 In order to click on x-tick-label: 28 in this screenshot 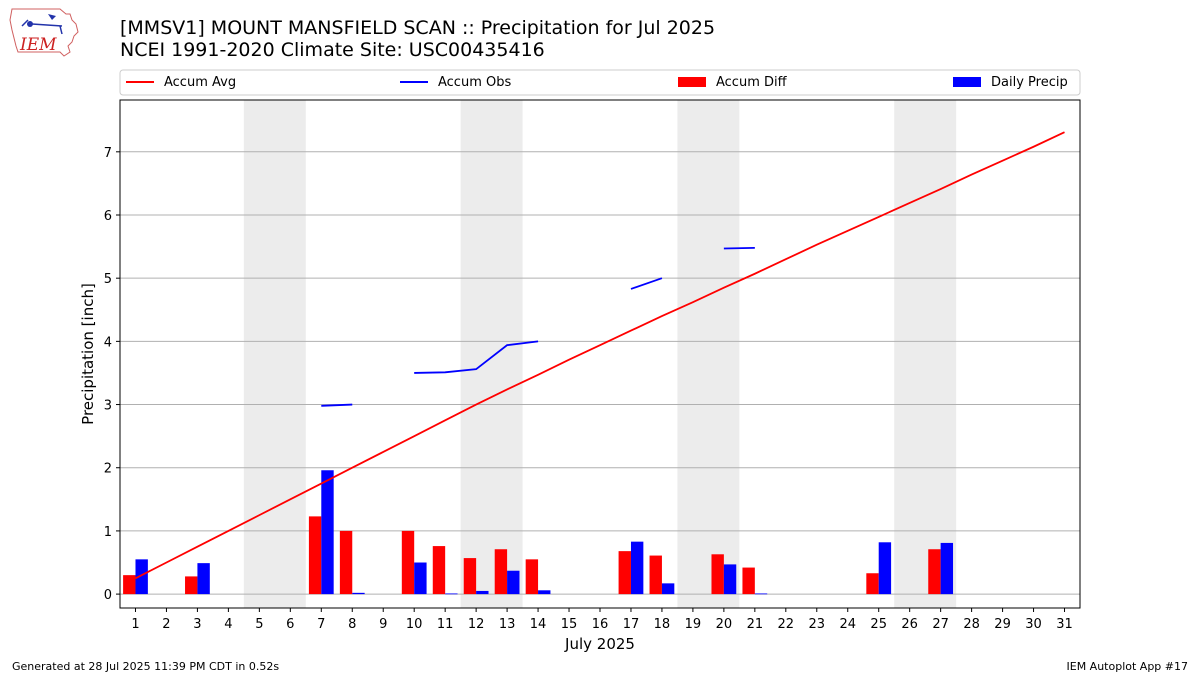, I will do `click(971, 624)`.